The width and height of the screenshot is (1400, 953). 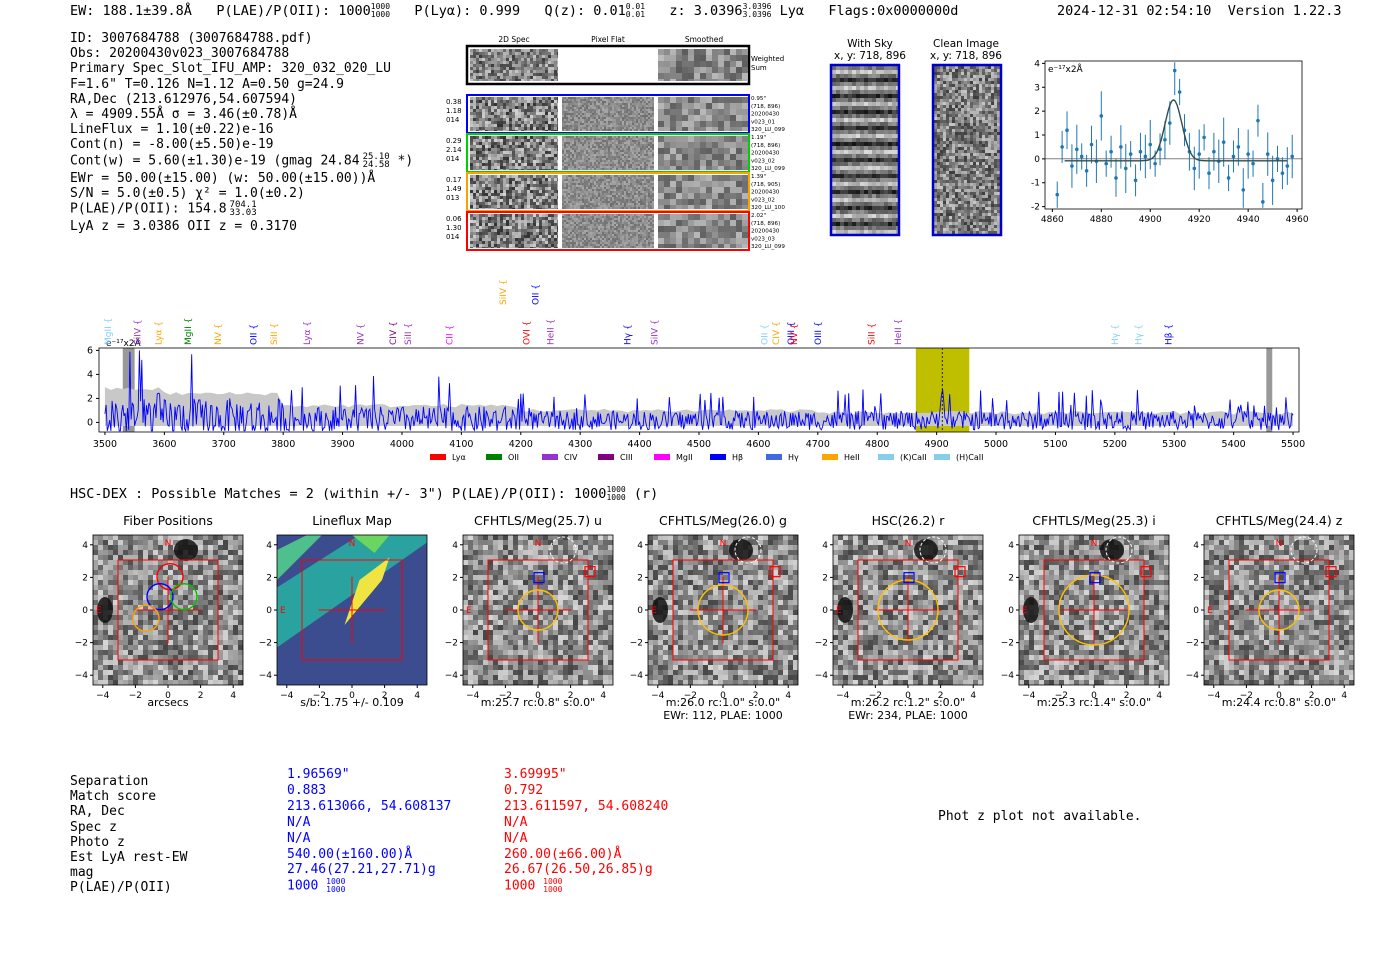 I want to click on cutout-col-header: 2D Spec, so click(x=513, y=39).